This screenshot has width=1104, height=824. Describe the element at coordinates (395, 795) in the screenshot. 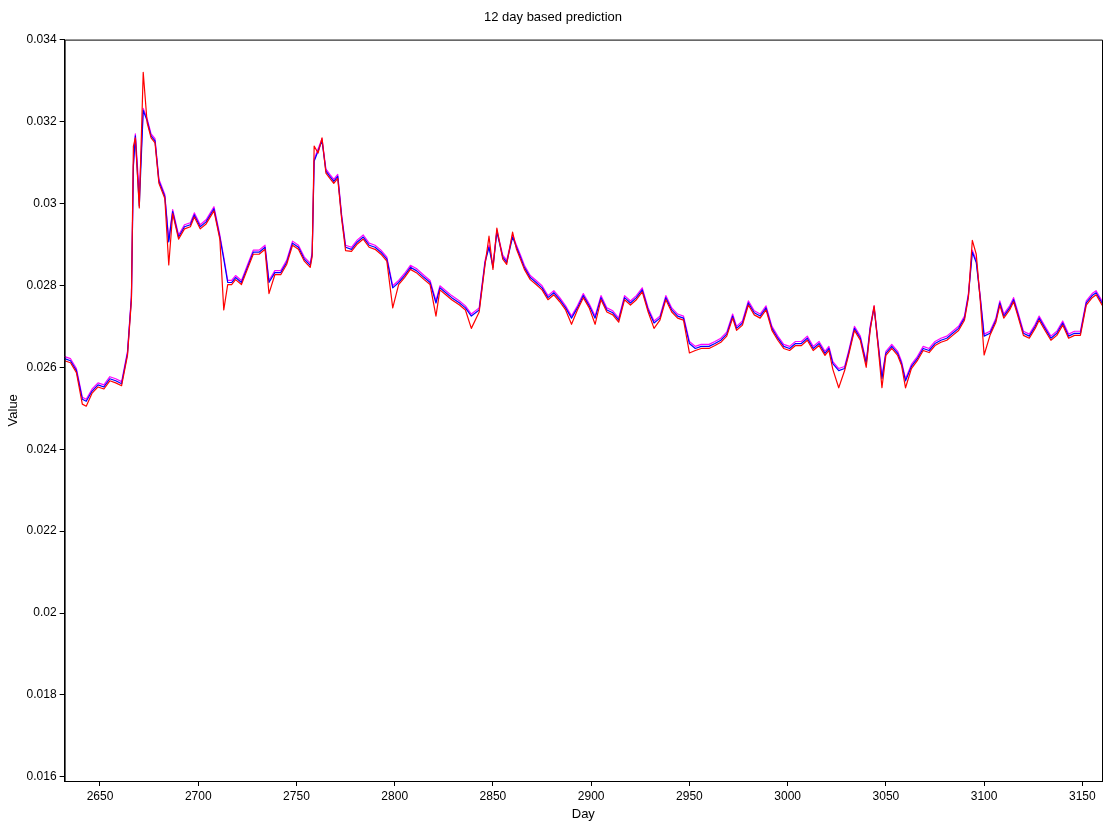

I see `x-tick-label: 2800` at that location.